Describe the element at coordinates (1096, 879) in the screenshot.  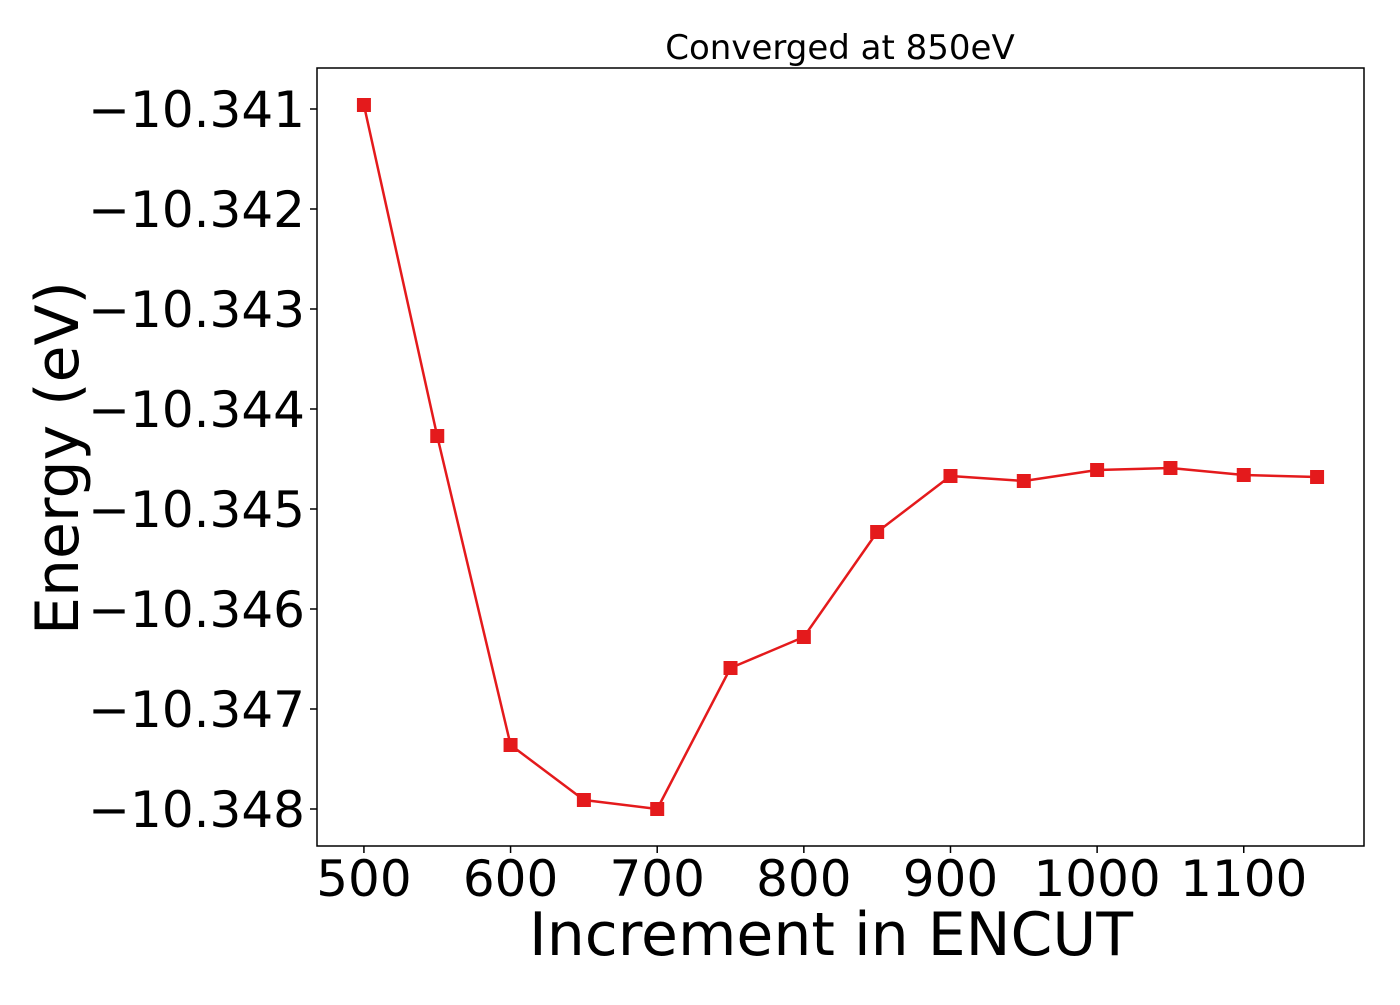
I see `x-tick-label: 1000` at that location.